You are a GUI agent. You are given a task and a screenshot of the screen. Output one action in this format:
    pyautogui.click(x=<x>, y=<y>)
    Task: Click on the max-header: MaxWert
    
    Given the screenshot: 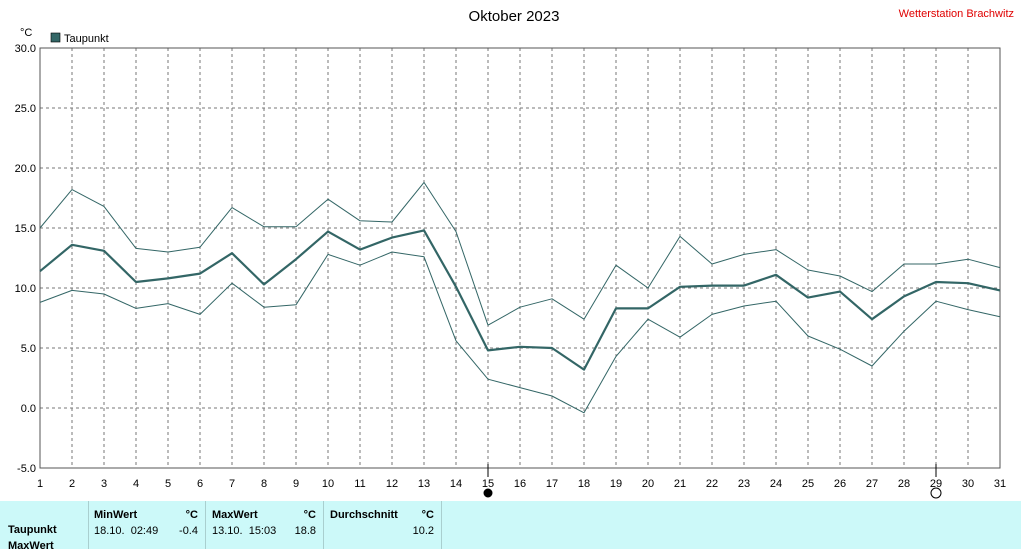 What is the action you would take?
    pyautogui.click(x=235, y=515)
    